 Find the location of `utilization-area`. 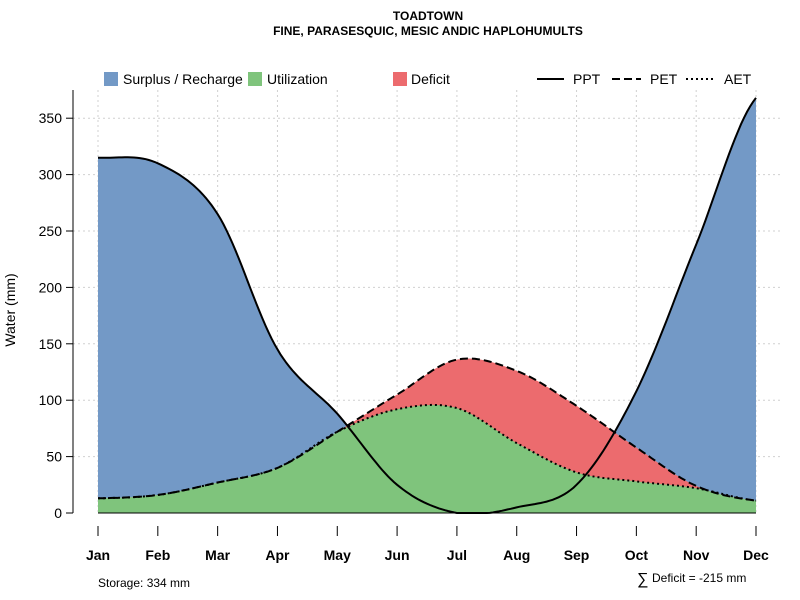

utilization-area is located at coordinates (427, 458).